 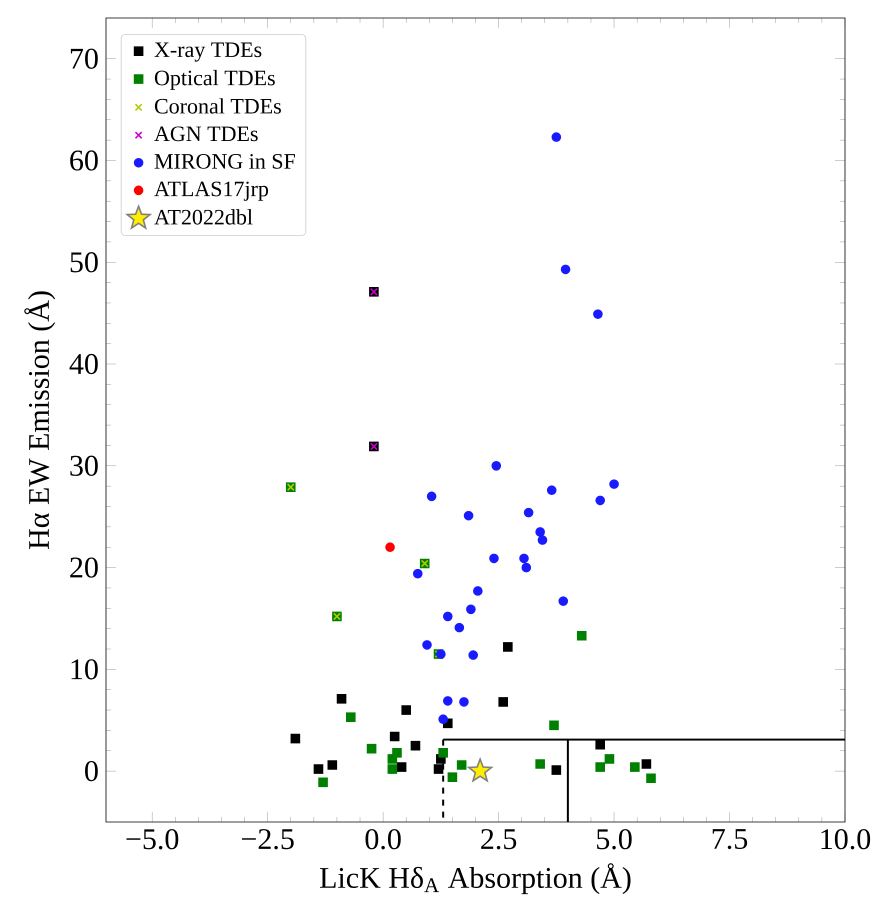 What do you see at coordinates (268, 839) in the screenshot?
I see `x-tick-label: −2.5` at bounding box center [268, 839].